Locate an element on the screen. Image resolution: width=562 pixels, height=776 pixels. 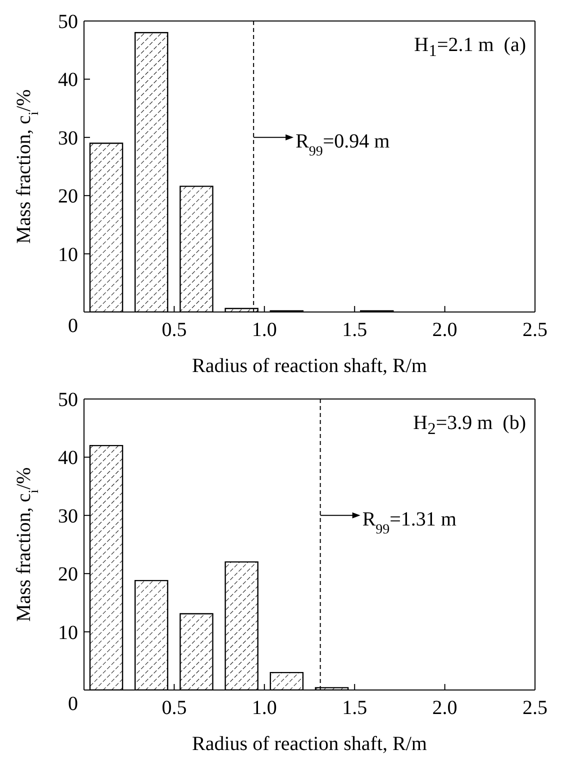
ref-line-label: R$_{99}$=1.31 m is located at coordinates (409, 522).